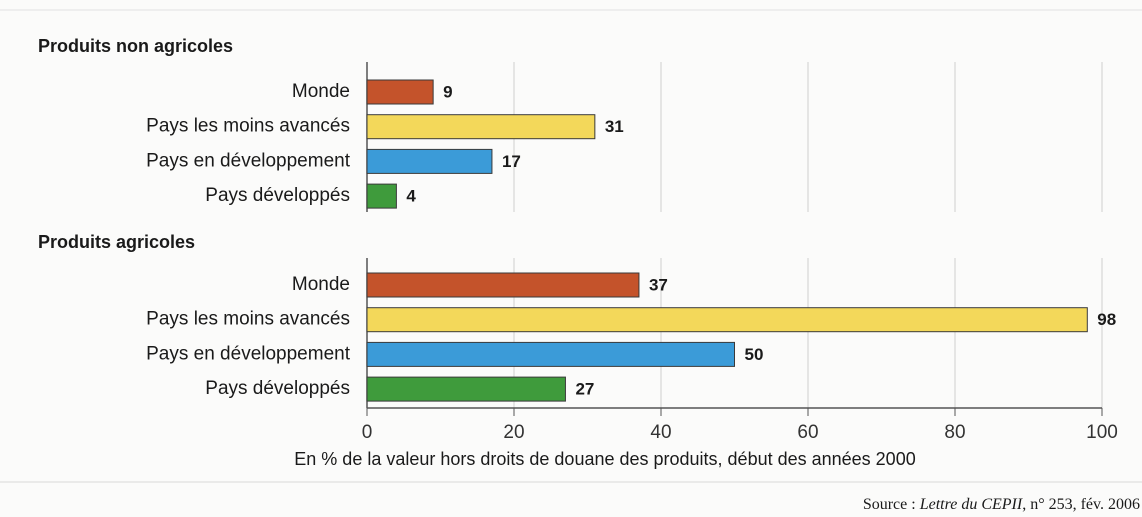 The width and height of the screenshot is (1142, 517). I want to click on value-label: 31, so click(614, 126).